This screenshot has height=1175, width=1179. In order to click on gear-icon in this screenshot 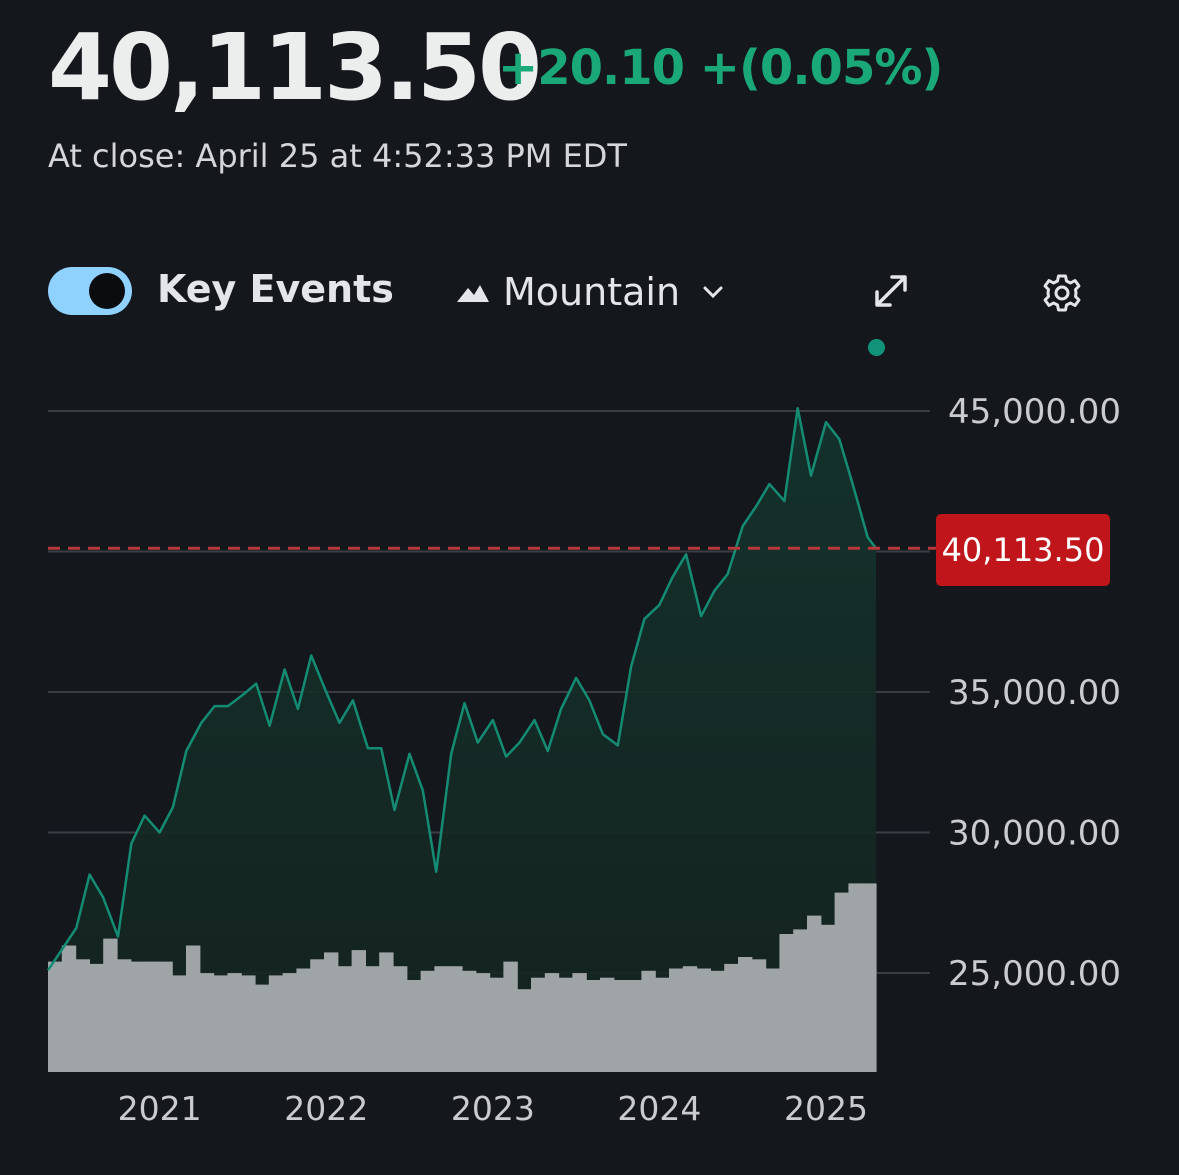, I will do `click(1062, 293)`.